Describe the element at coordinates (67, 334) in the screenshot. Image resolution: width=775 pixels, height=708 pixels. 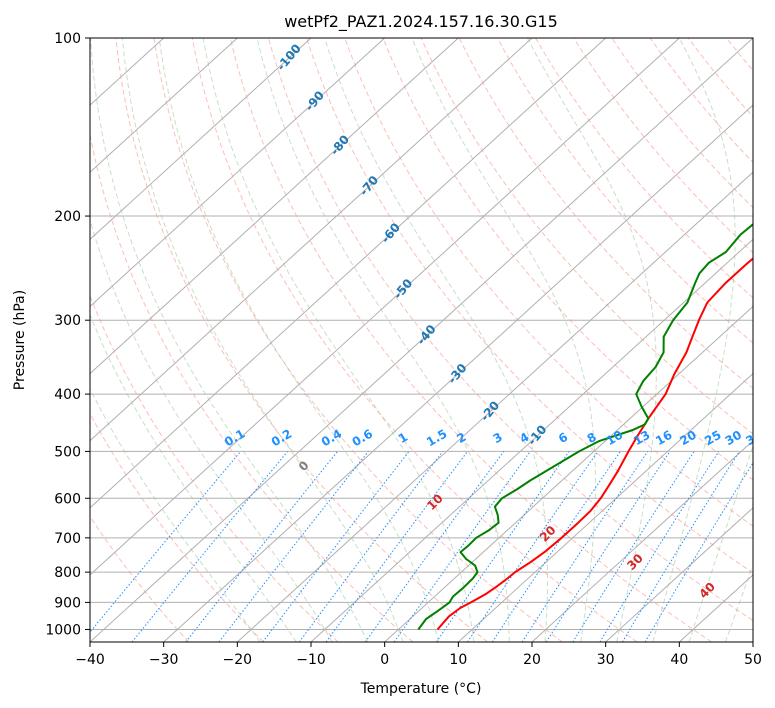
I see `y-axis: 1000 900 800 700 600 500 400 300 200 100` at that location.